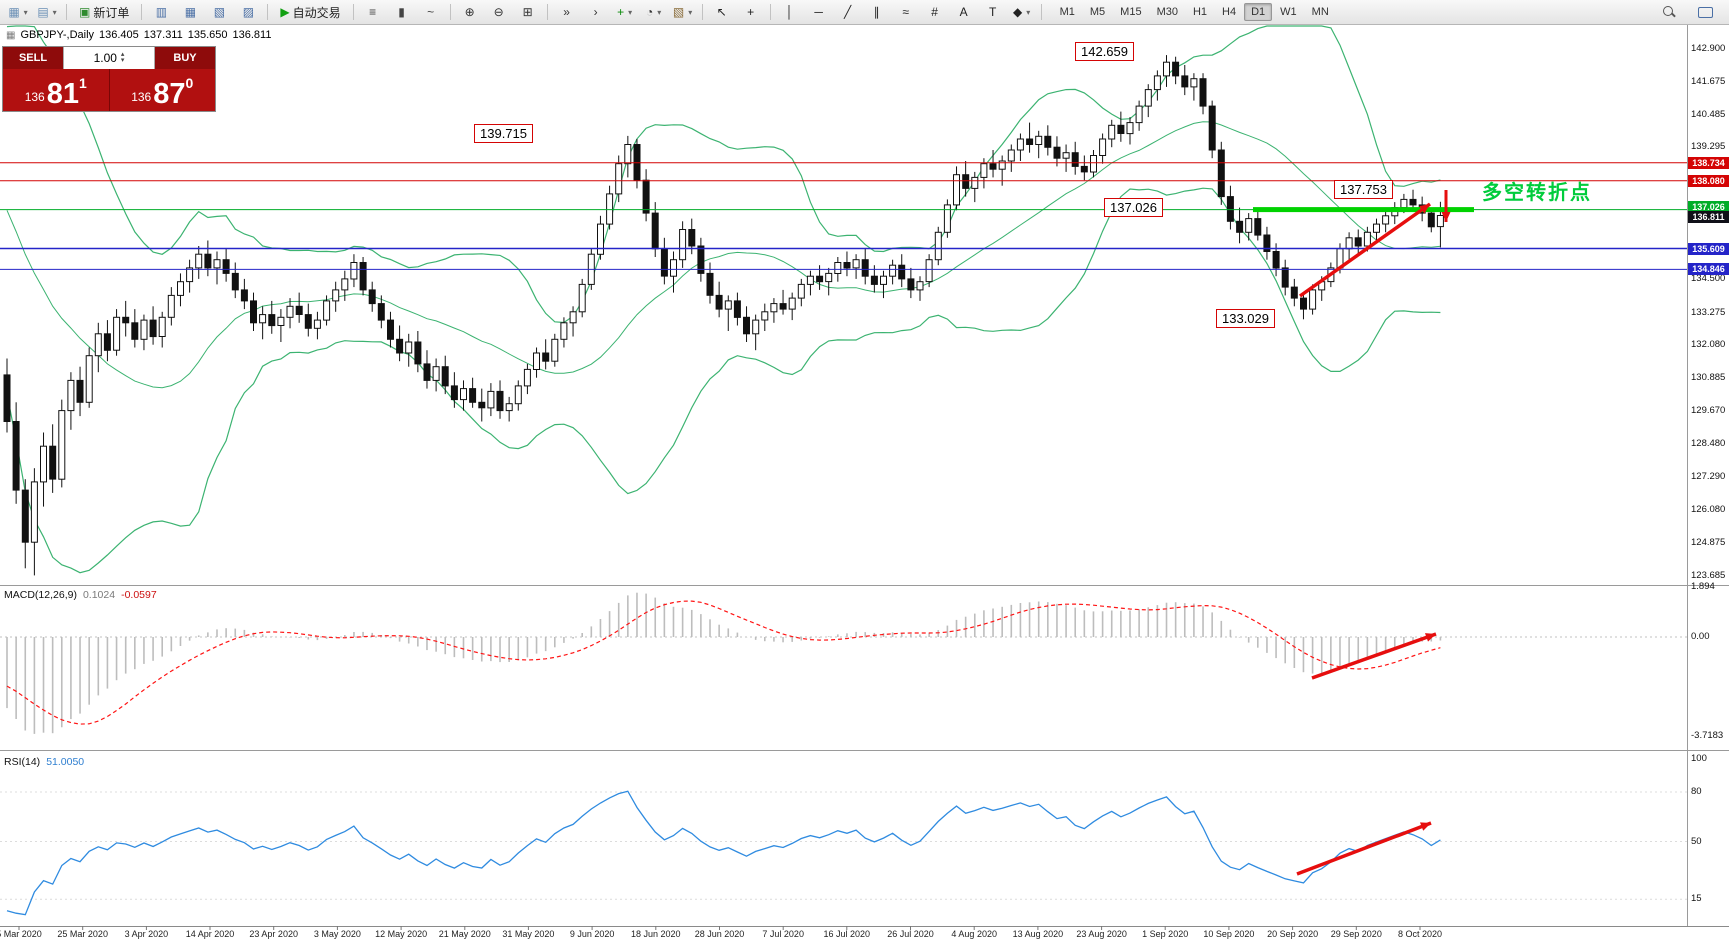  I want to click on macd-main-value: 0.1024, so click(99, 595).